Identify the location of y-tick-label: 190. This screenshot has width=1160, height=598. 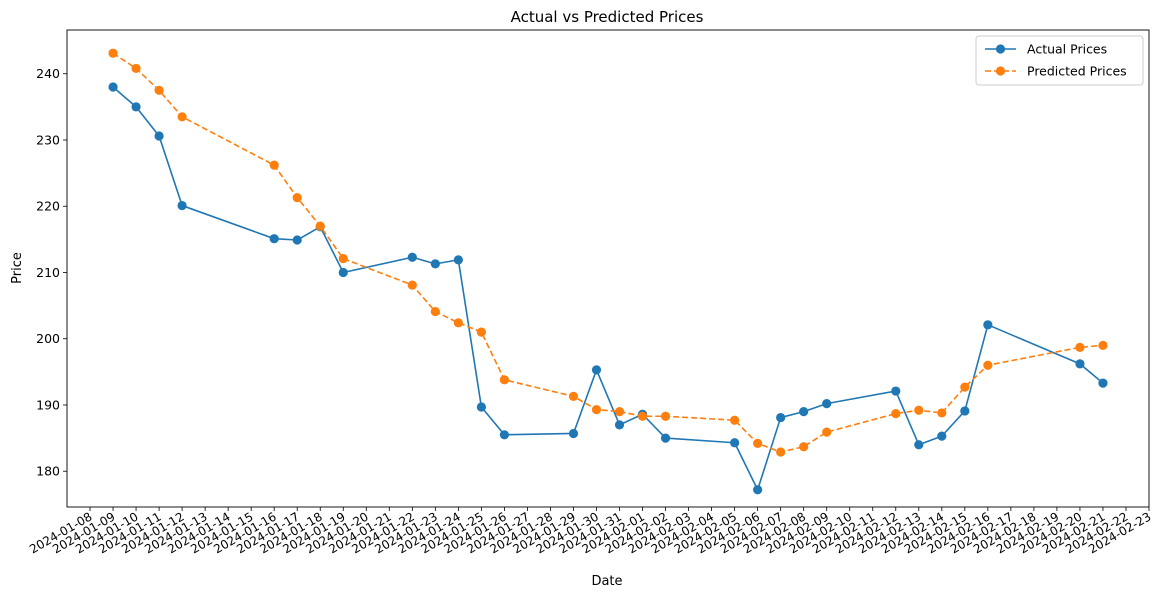
(48, 404).